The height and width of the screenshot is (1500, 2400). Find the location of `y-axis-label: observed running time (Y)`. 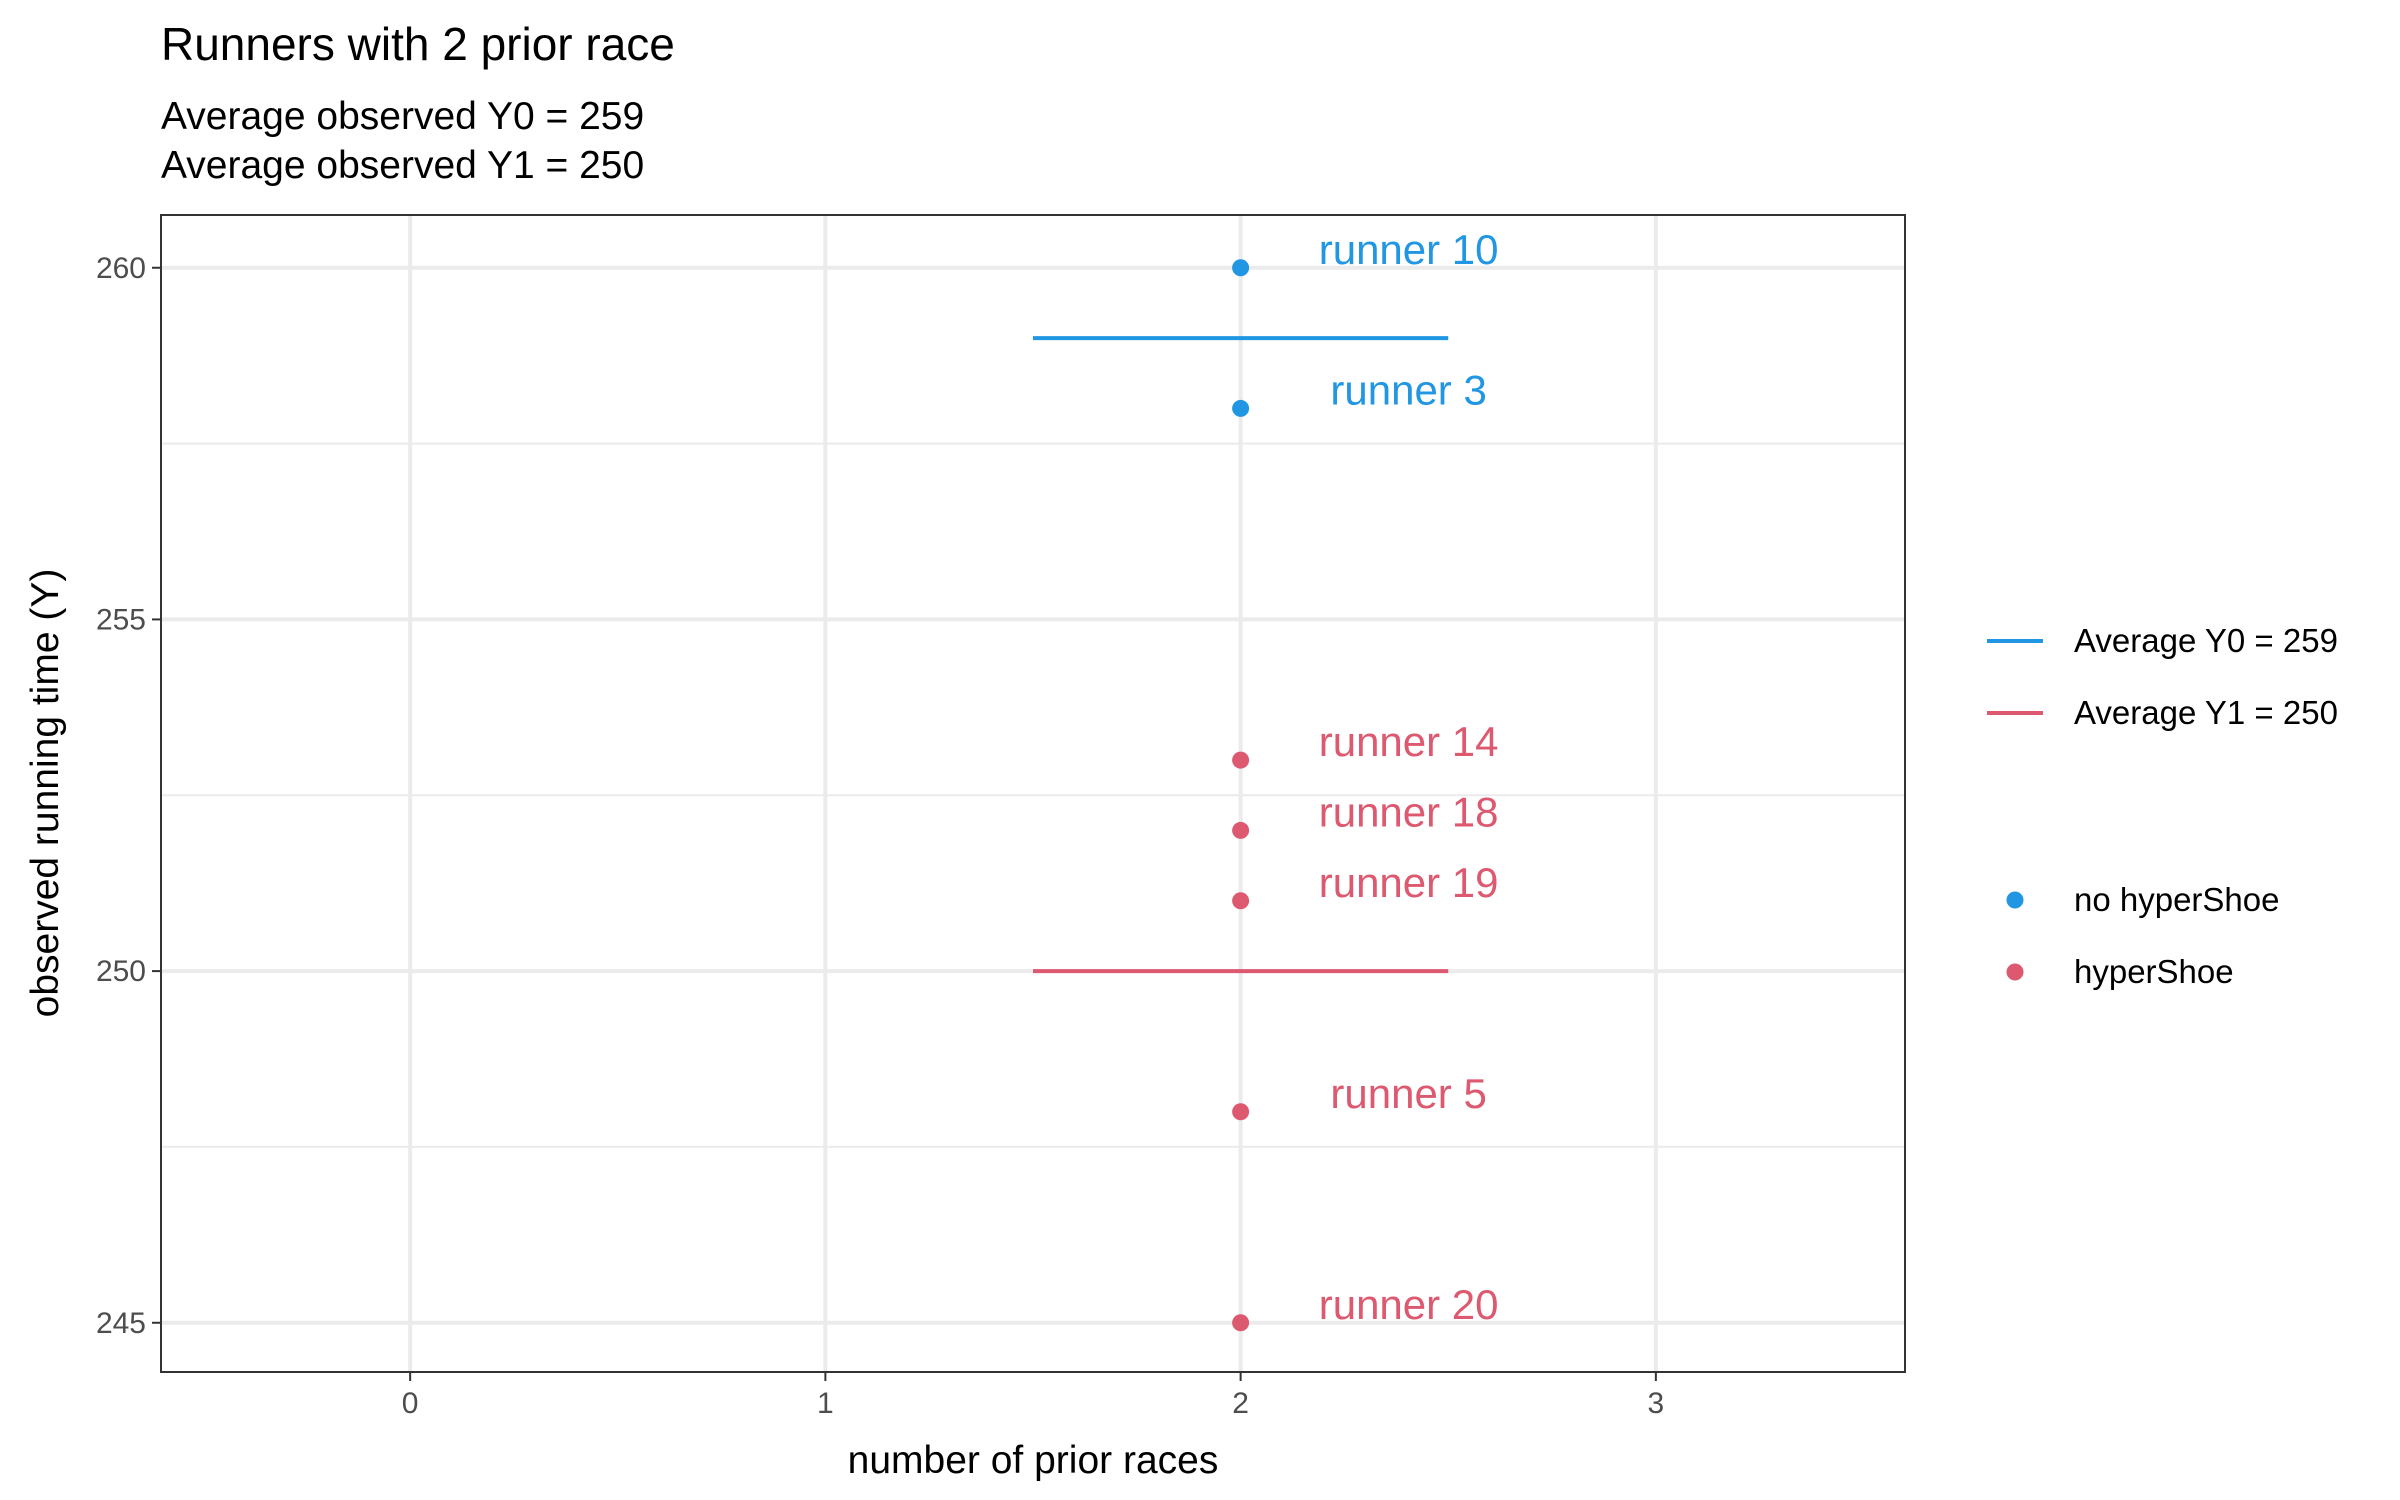

y-axis-label: observed running time (Y) is located at coordinates (45, 793).